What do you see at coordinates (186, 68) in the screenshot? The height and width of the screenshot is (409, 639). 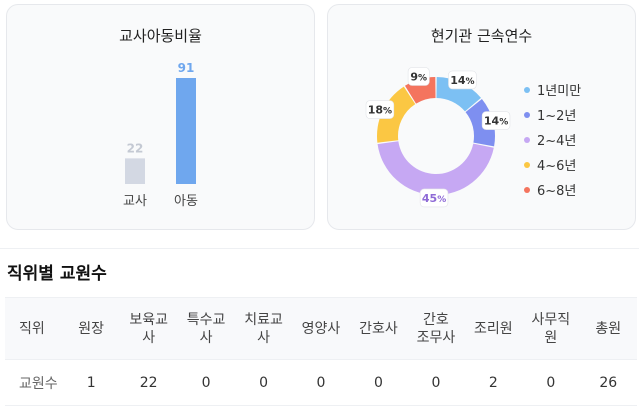 I see `bar-value-label: 91` at bounding box center [186, 68].